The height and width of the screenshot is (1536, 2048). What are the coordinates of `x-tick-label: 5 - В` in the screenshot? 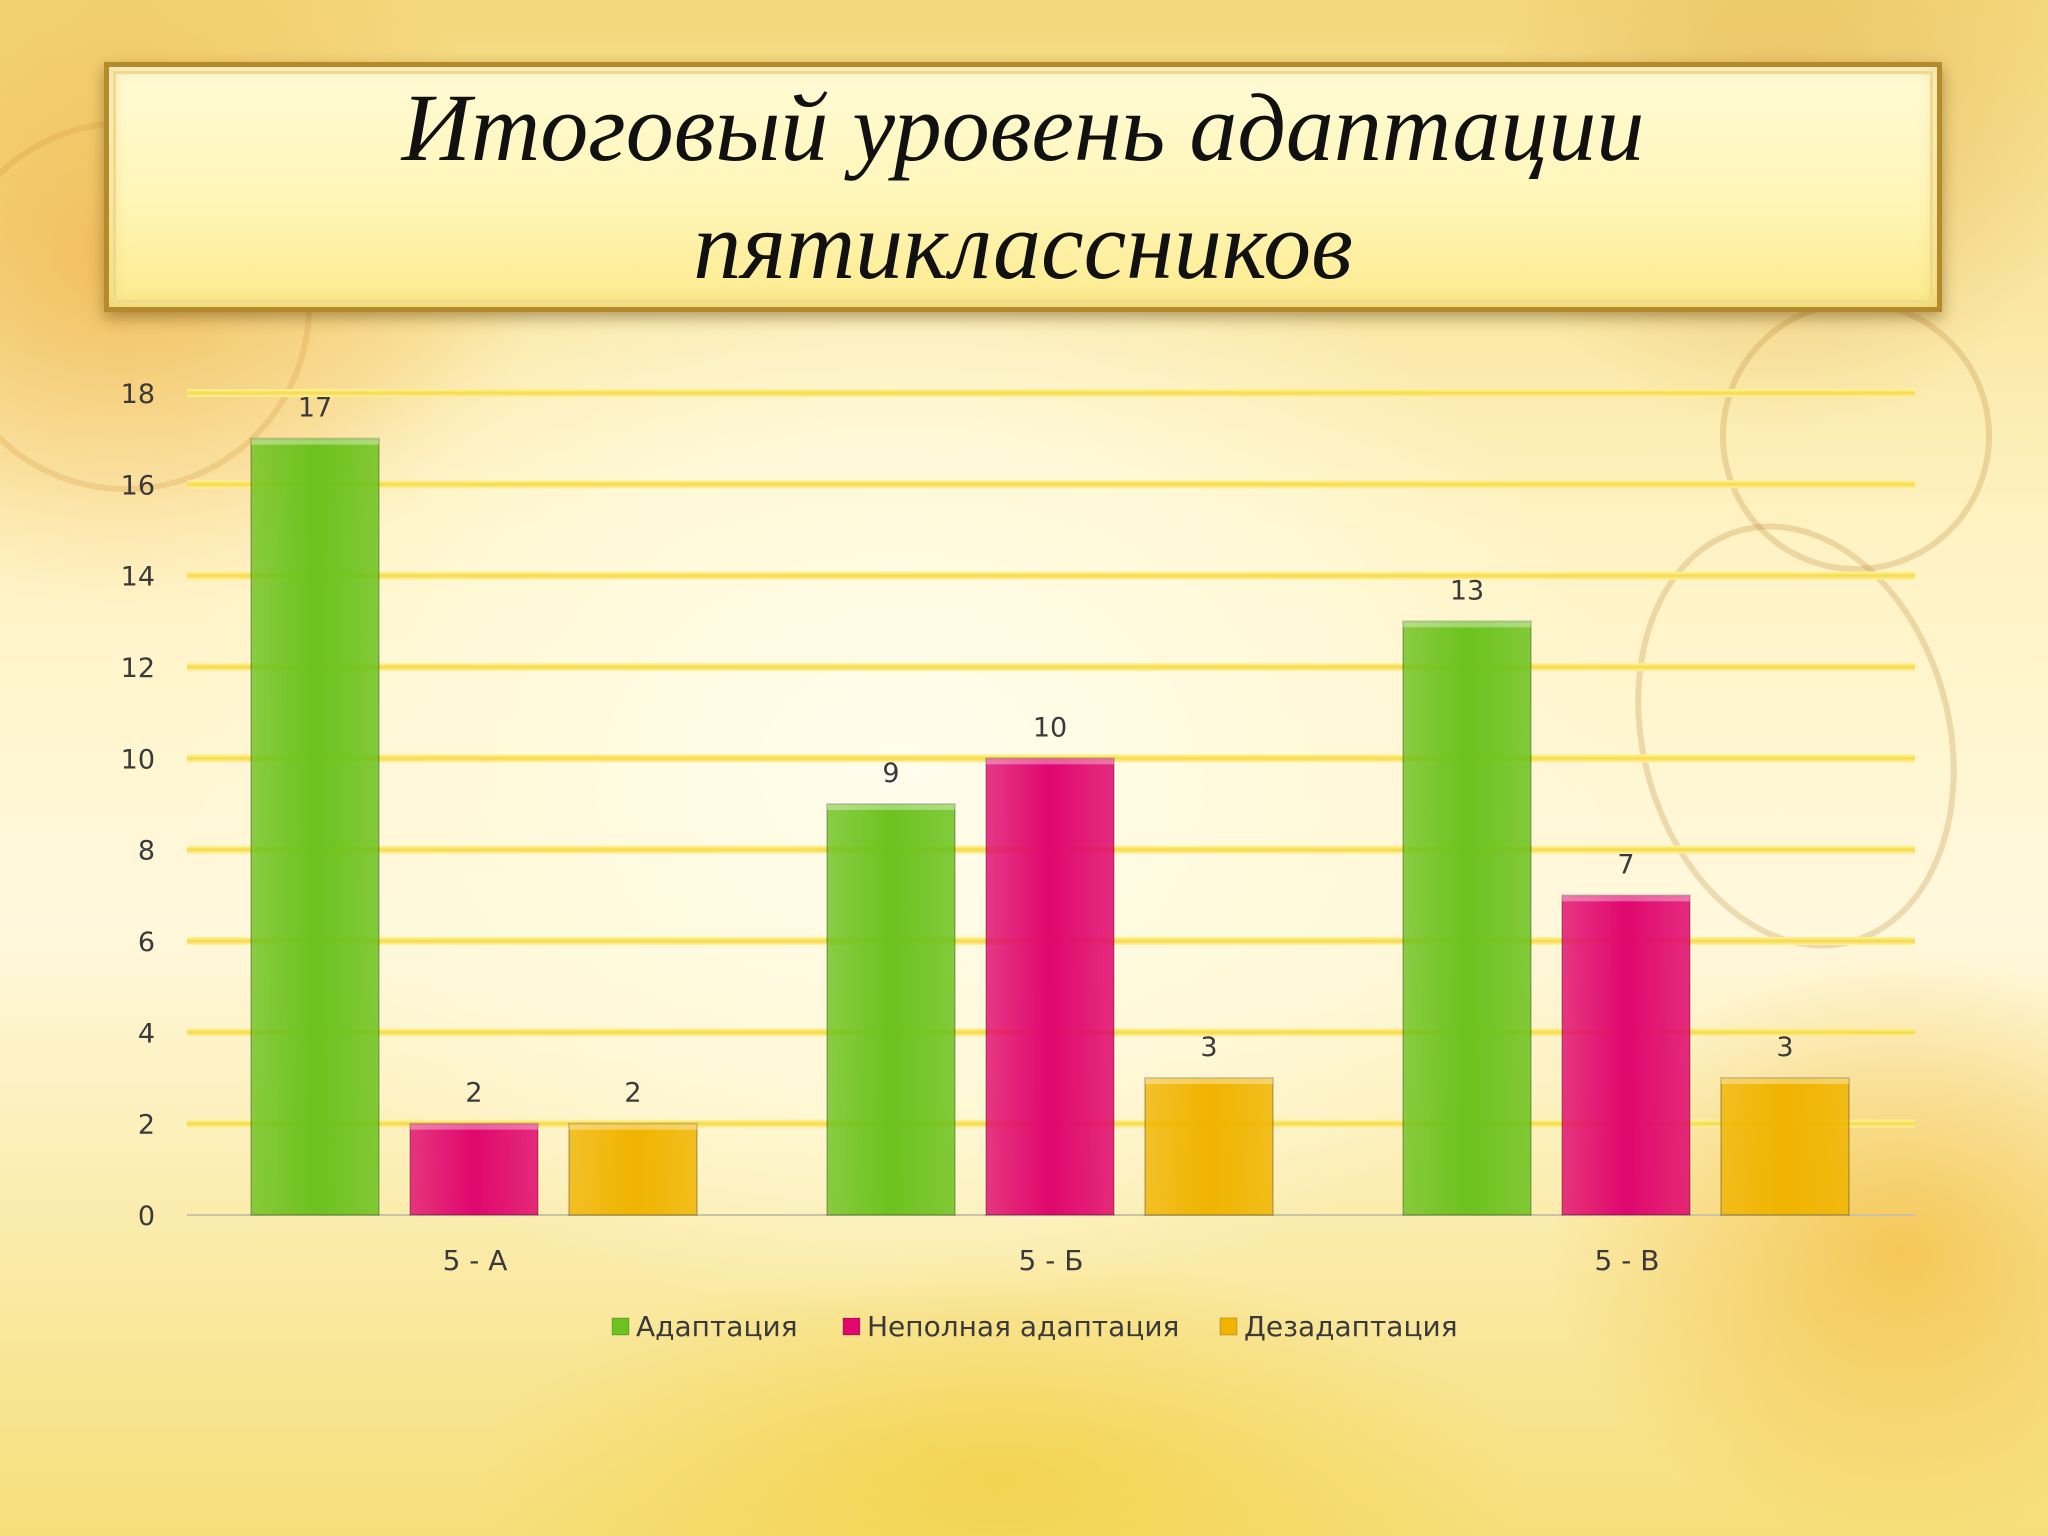 It's located at (1627, 1260).